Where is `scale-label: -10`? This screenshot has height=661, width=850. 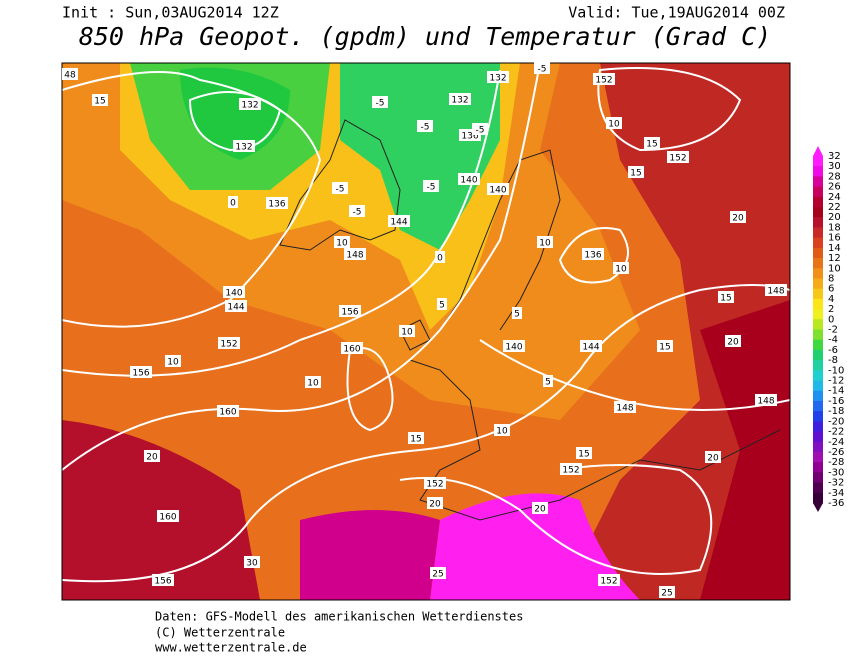
scale-label: -10 is located at coordinates (836, 370).